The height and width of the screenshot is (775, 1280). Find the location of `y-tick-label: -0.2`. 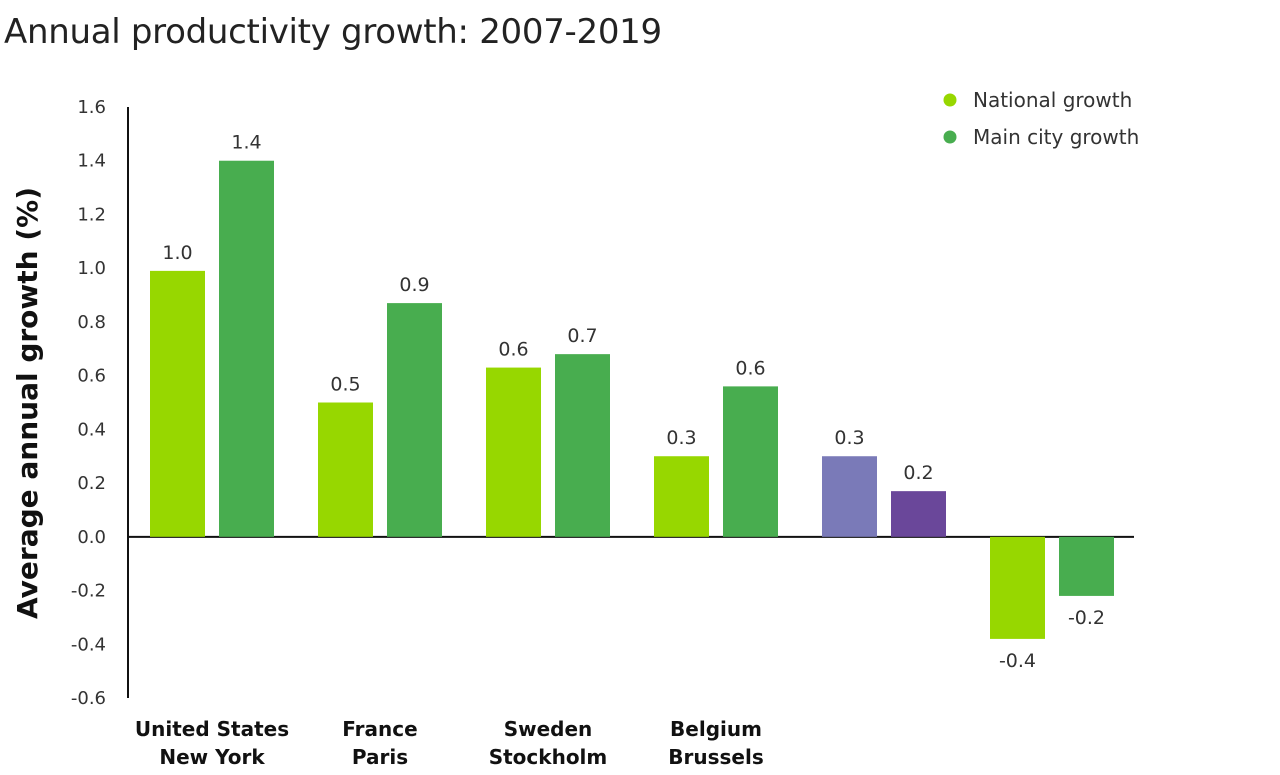

y-tick-label: -0.2 is located at coordinates (88, 591).